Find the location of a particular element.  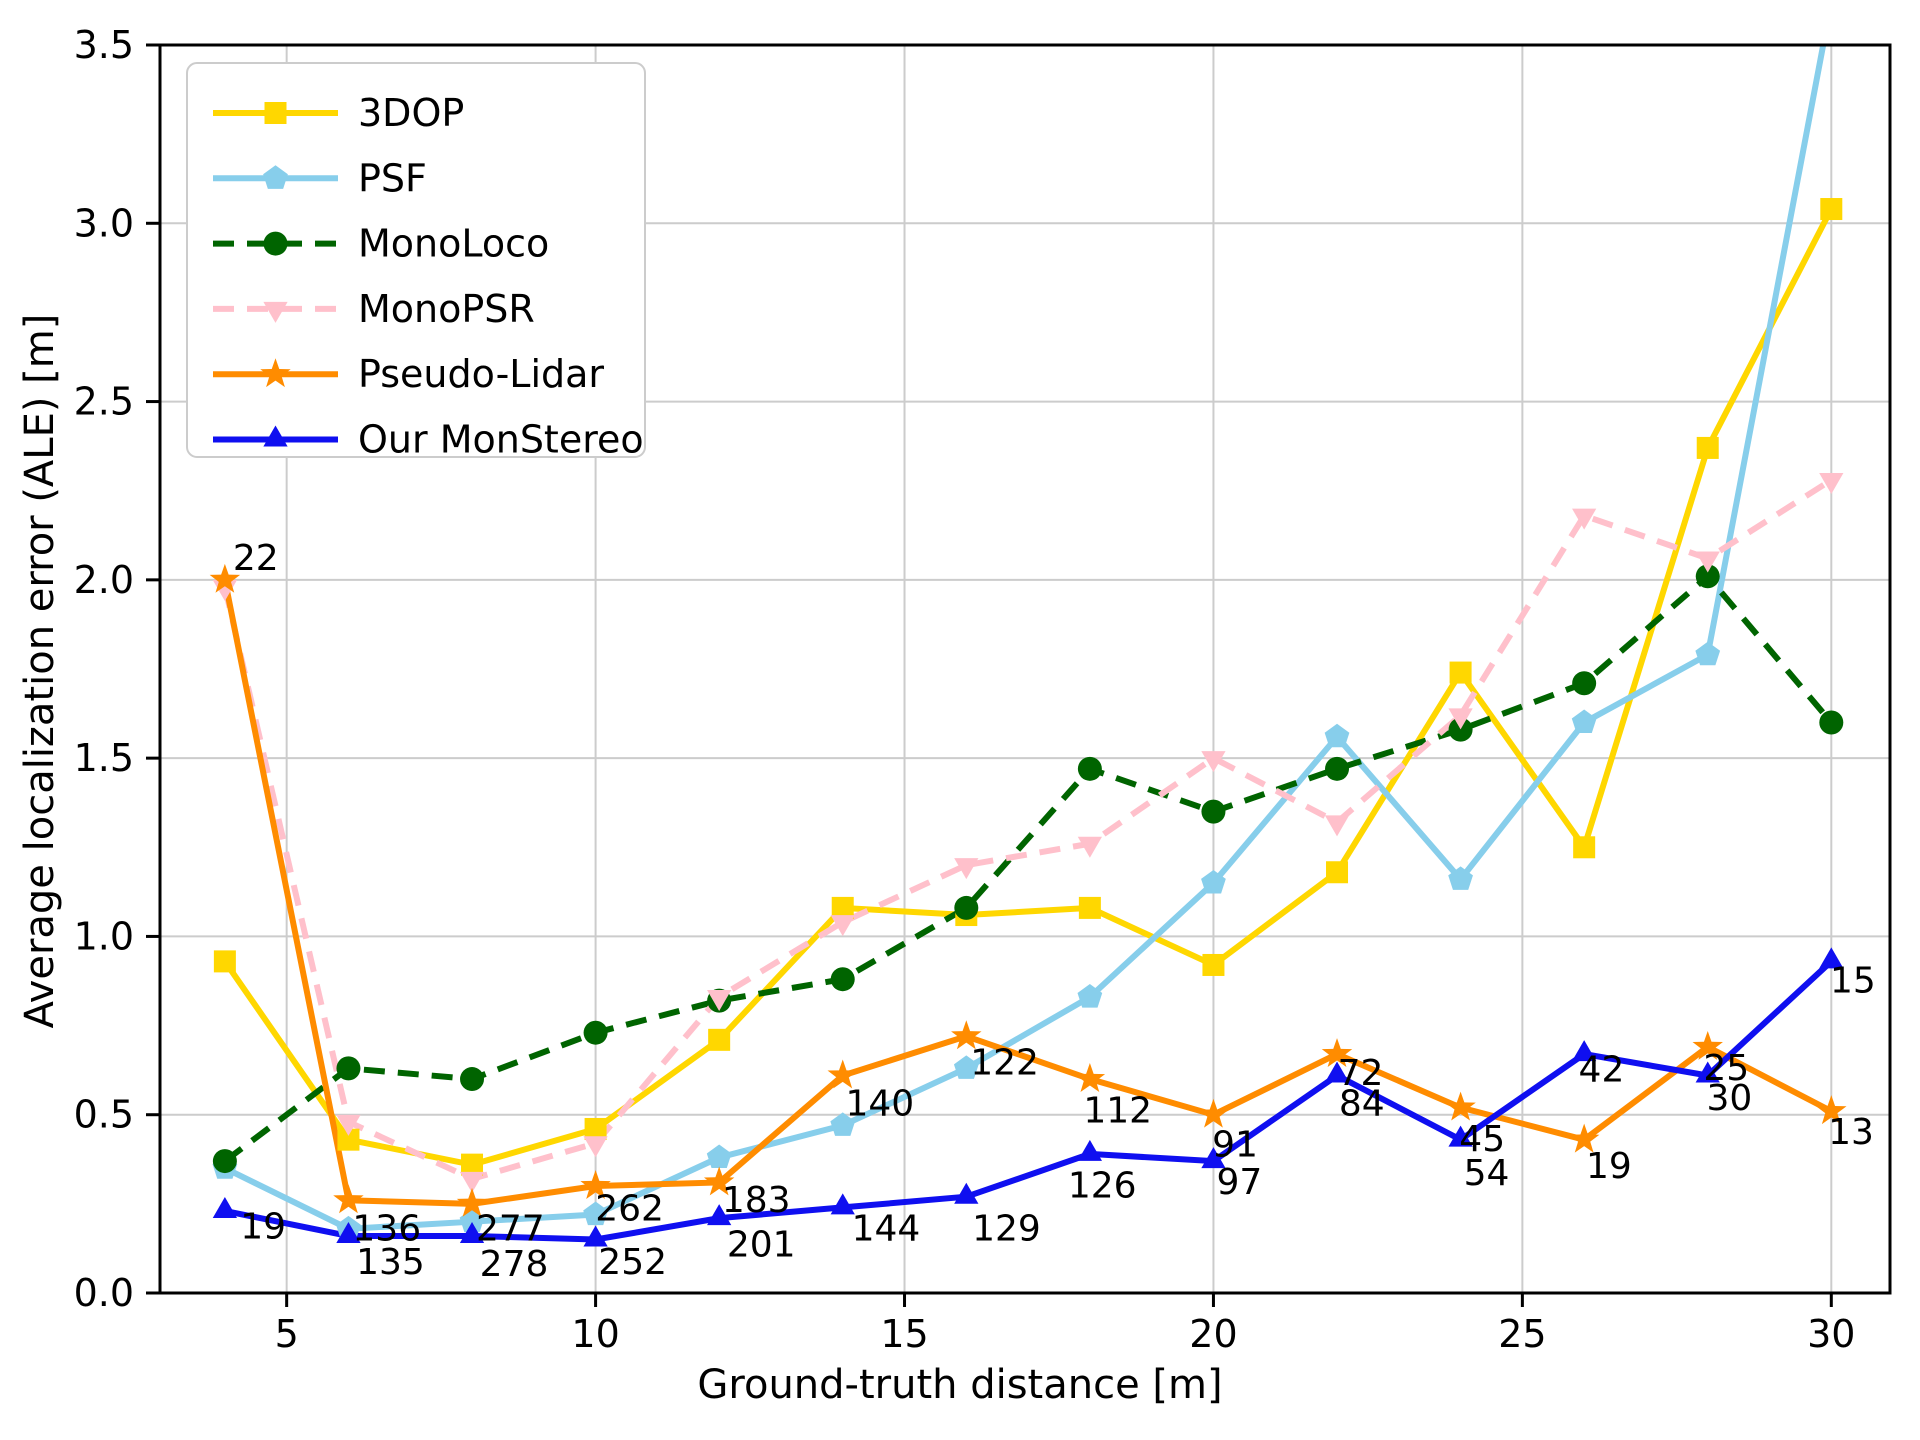

count-annotation: 126 is located at coordinates (1102, 1186).